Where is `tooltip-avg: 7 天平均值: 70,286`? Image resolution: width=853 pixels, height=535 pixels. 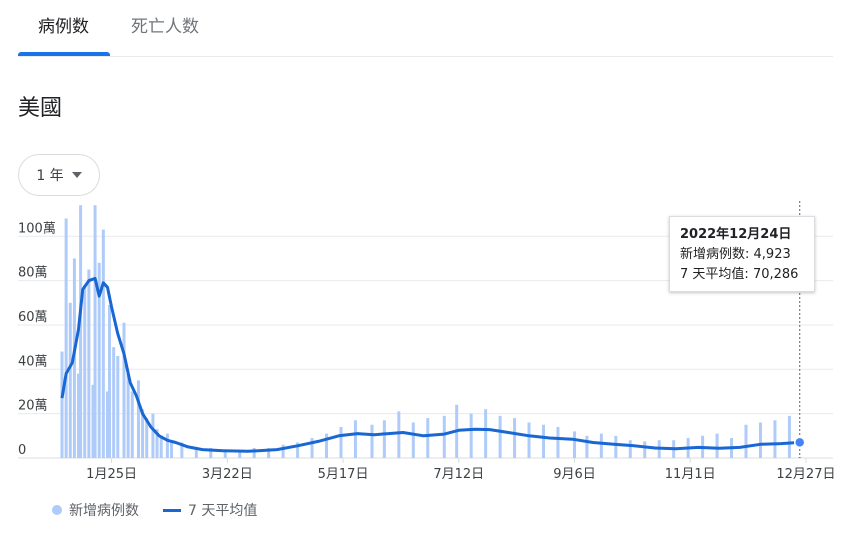 tooltip-avg: 7 天平均值: 70,286 is located at coordinates (742, 275).